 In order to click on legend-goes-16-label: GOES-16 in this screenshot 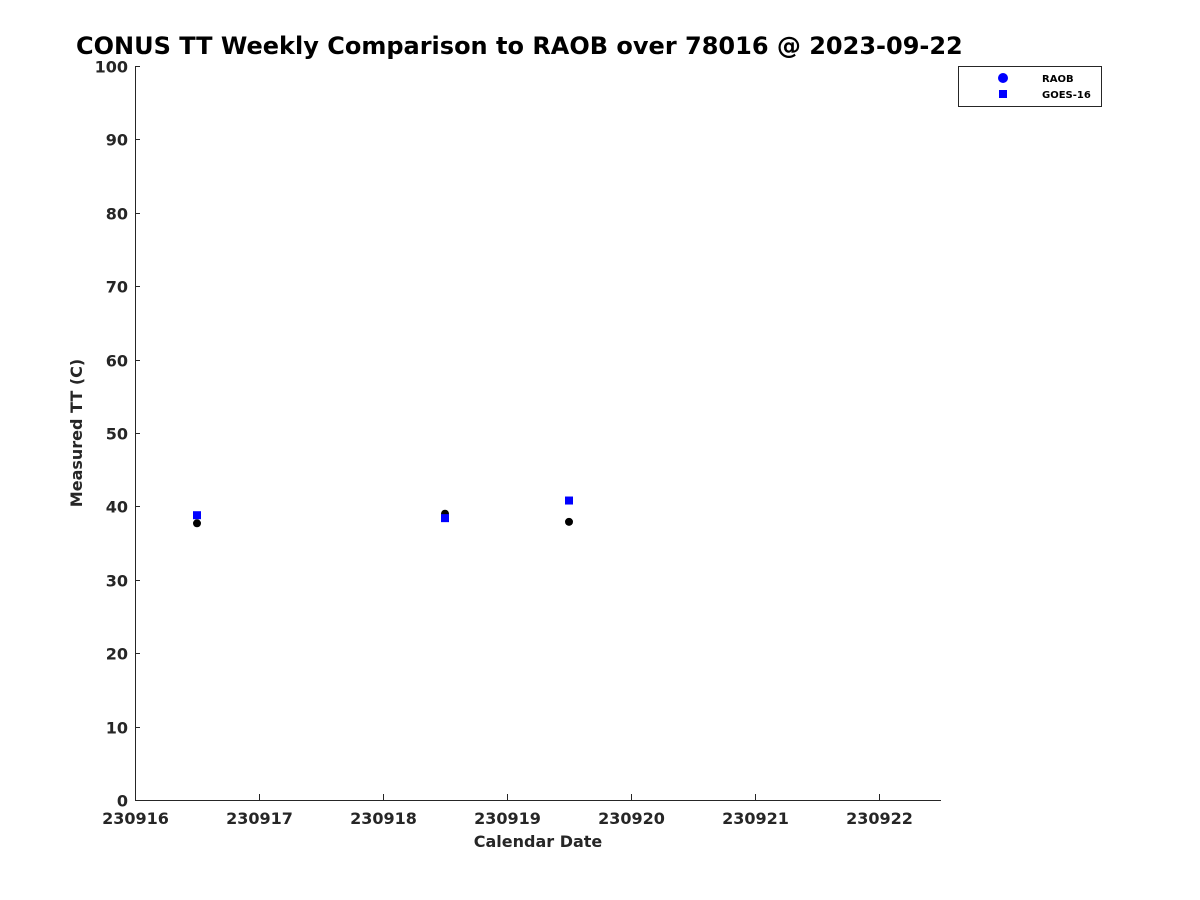, I will do `click(1066, 95)`.